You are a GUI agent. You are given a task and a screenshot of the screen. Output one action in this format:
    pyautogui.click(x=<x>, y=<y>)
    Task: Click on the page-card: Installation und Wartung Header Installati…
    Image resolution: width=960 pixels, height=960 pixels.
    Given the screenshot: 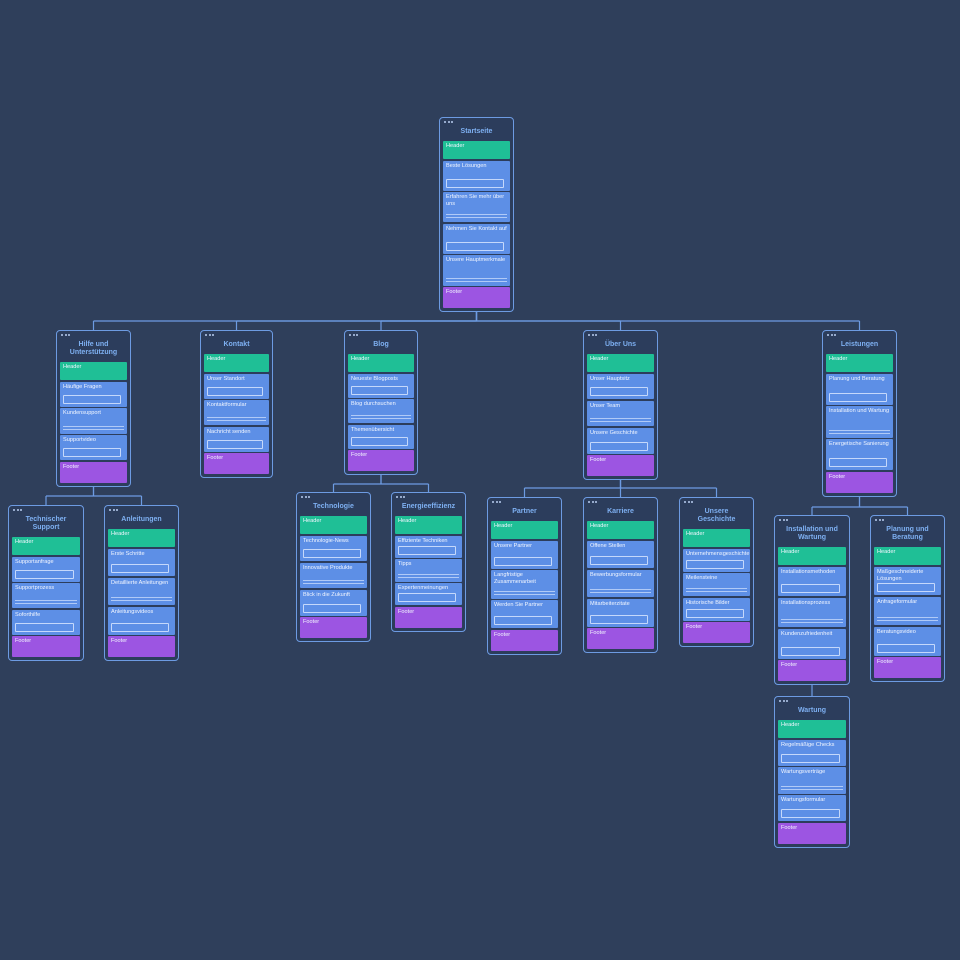 What is the action you would take?
    pyautogui.click(x=812, y=600)
    